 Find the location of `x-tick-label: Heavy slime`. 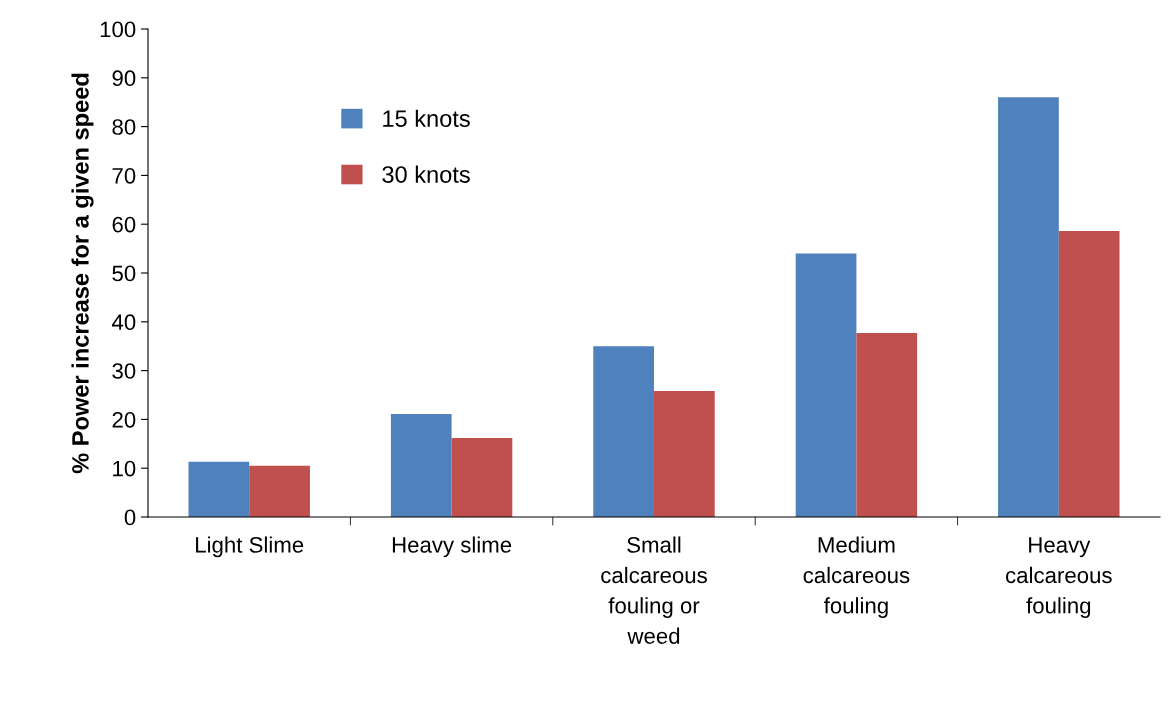

x-tick-label: Heavy slime is located at coordinates (452, 547).